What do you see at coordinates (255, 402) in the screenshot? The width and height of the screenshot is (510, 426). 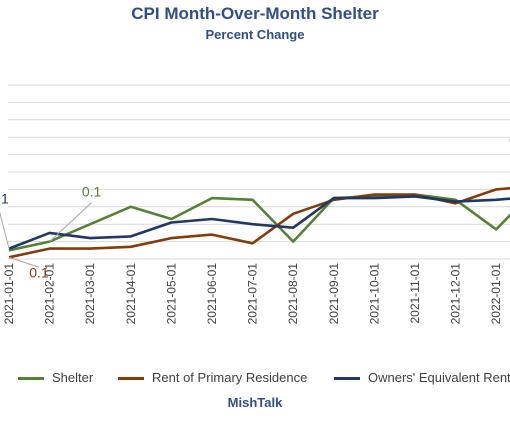 I see `source-note: MishTalk` at bounding box center [255, 402].